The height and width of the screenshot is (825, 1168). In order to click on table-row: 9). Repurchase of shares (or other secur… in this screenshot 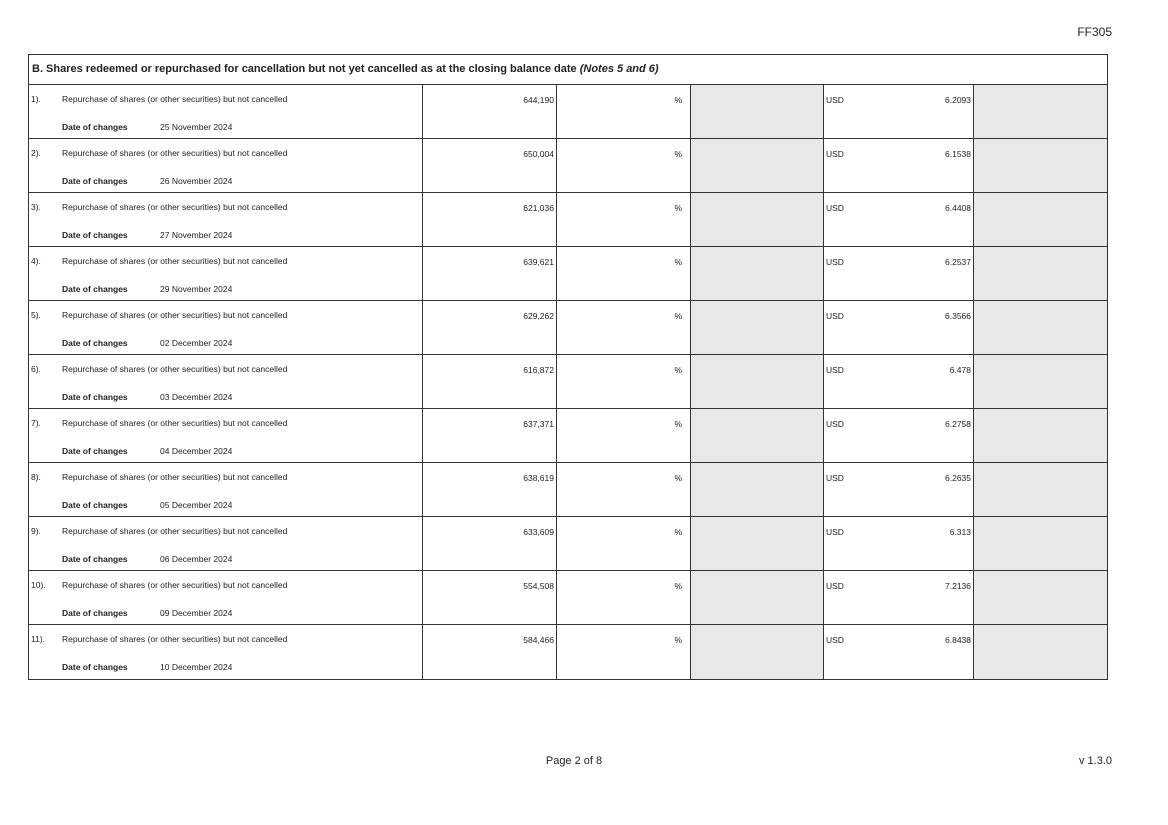, I will do `click(568, 544)`.